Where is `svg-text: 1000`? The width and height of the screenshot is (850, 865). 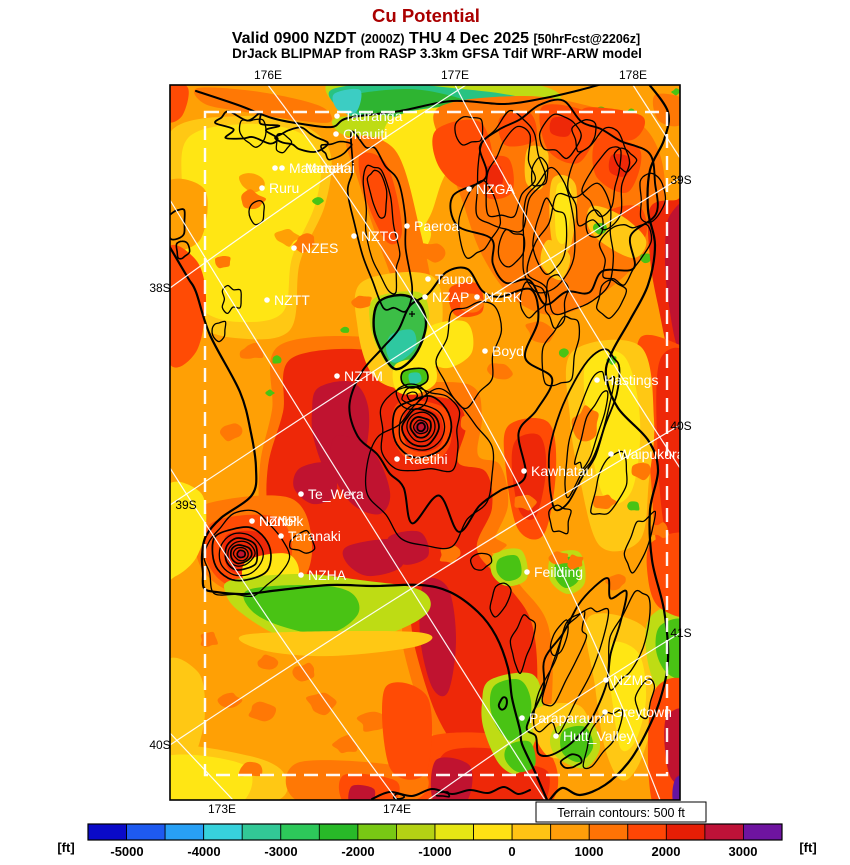 svg-text: 1000 is located at coordinates (589, 851).